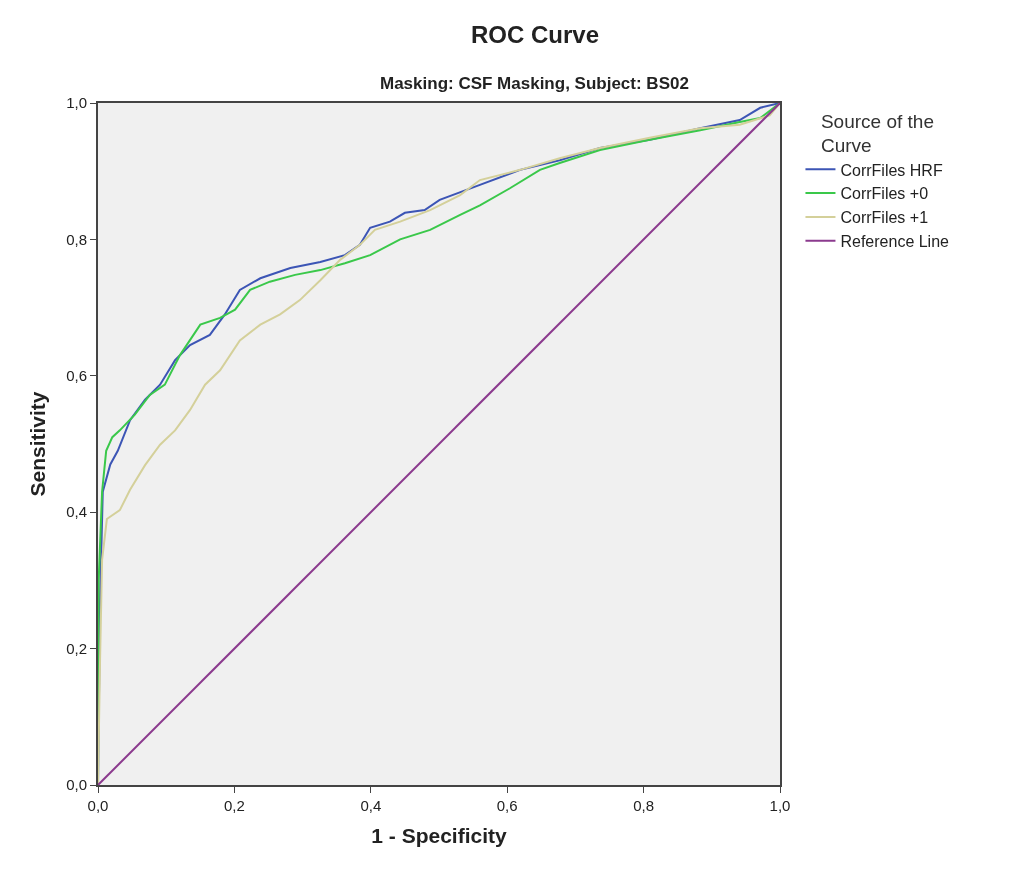 The width and height of the screenshot is (1025, 875). What do you see at coordinates (76, 376) in the screenshot?
I see `y-tick-label: 0,6` at bounding box center [76, 376].